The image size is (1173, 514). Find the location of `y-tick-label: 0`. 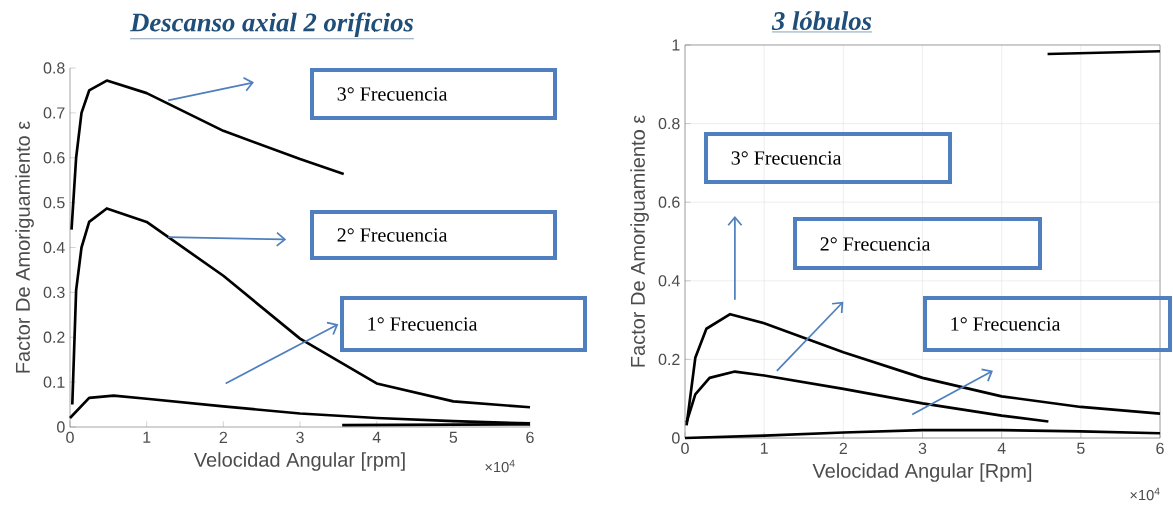

y-tick-label: 0 is located at coordinates (61, 427).